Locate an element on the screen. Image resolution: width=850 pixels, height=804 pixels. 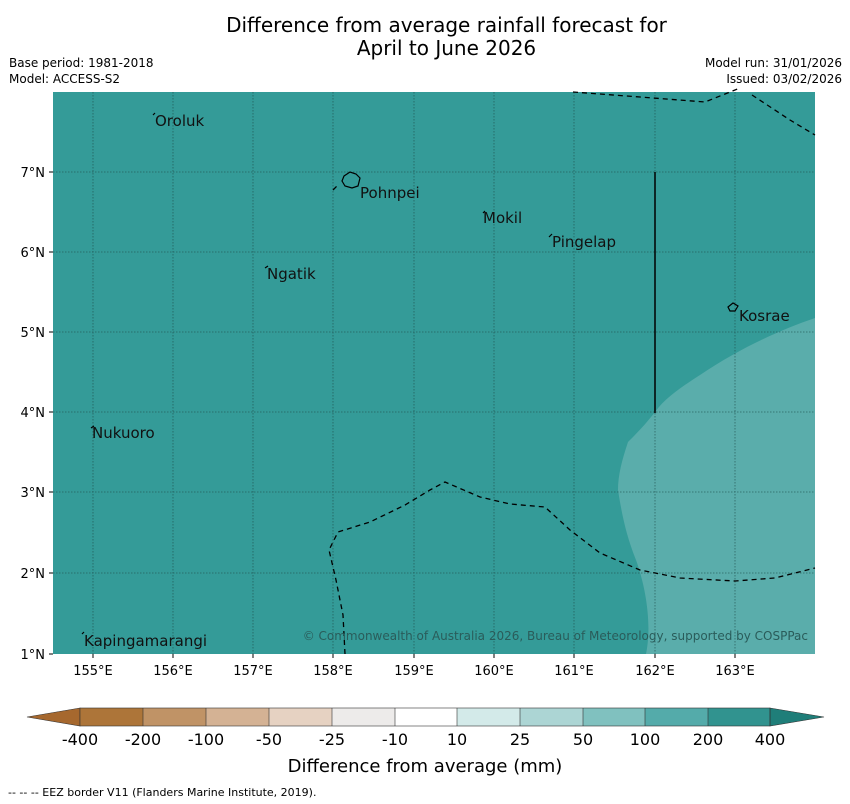
pohnpei-island is located at coordinates (351, 180).